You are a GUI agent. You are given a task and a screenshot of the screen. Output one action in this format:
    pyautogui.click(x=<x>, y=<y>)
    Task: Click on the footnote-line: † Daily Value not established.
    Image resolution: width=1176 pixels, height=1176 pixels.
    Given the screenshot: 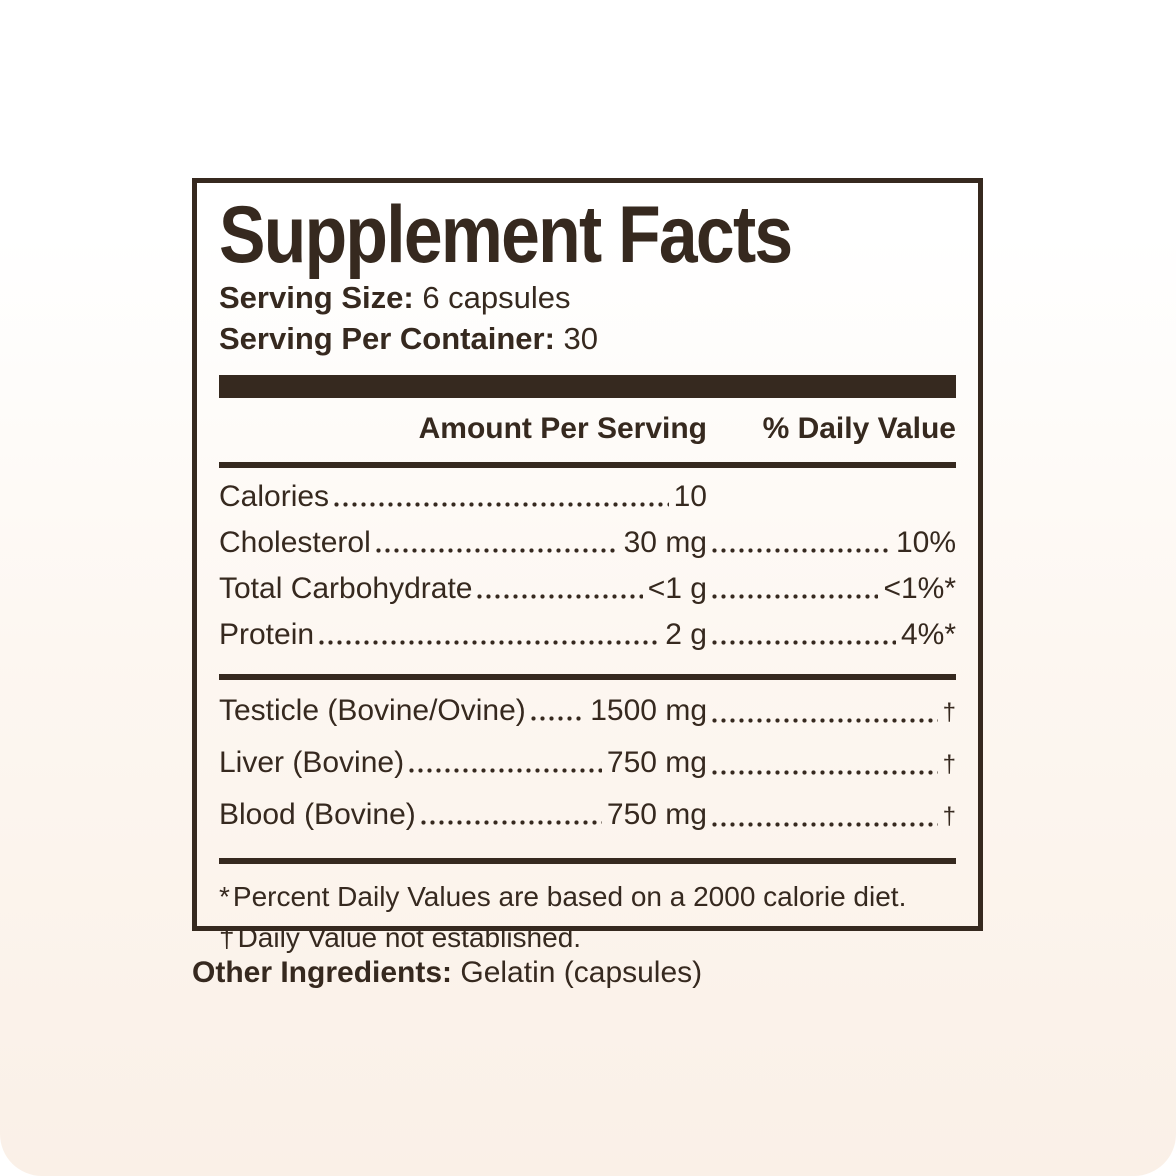 What is the action you would take?
    pyautogui.click(x=587, y=937)
    